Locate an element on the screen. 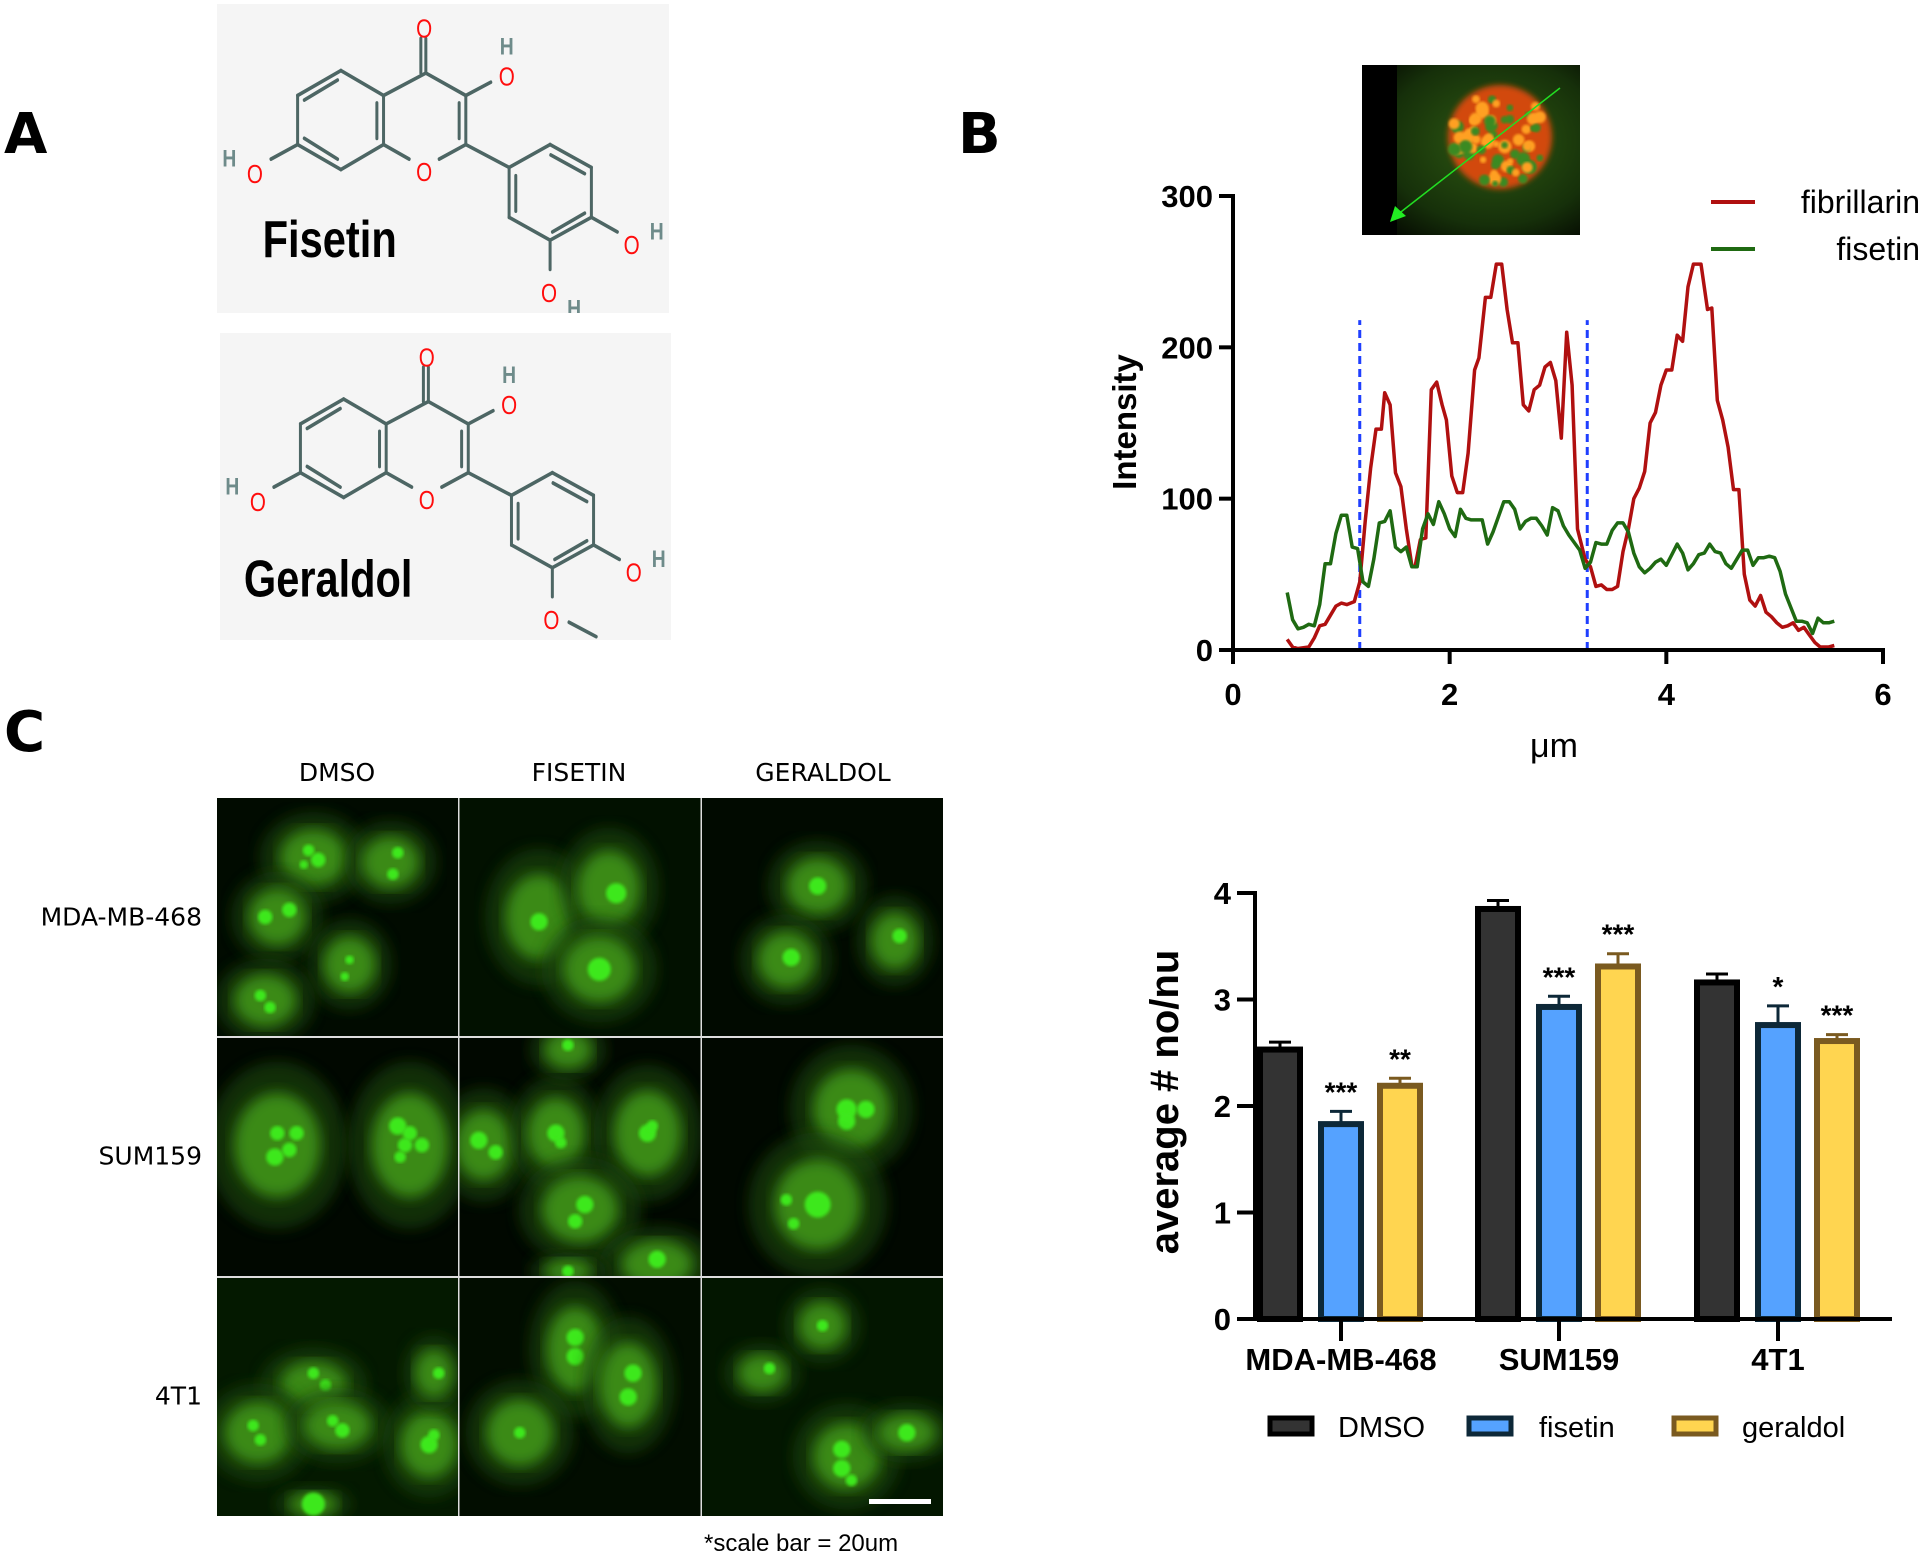  panel-label-b: B is located at coordinates (979, 134).